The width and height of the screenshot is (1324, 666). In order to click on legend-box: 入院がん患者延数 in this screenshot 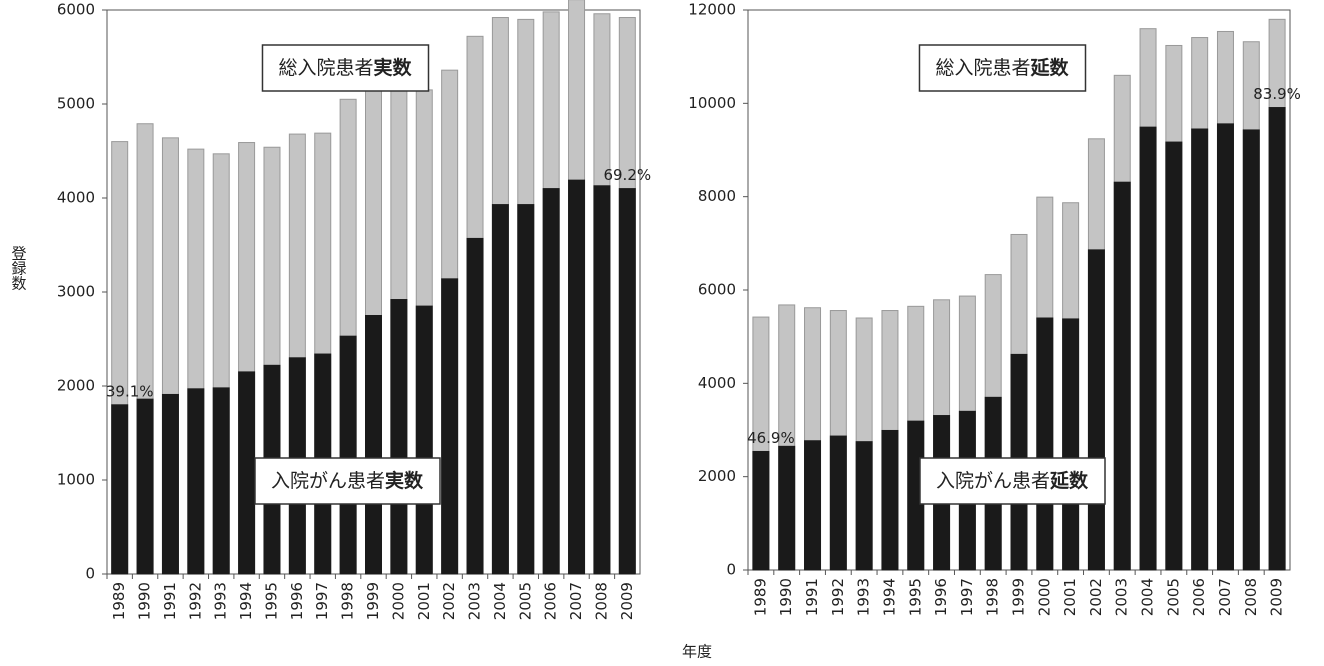, I will do `click(1012, 481)`.